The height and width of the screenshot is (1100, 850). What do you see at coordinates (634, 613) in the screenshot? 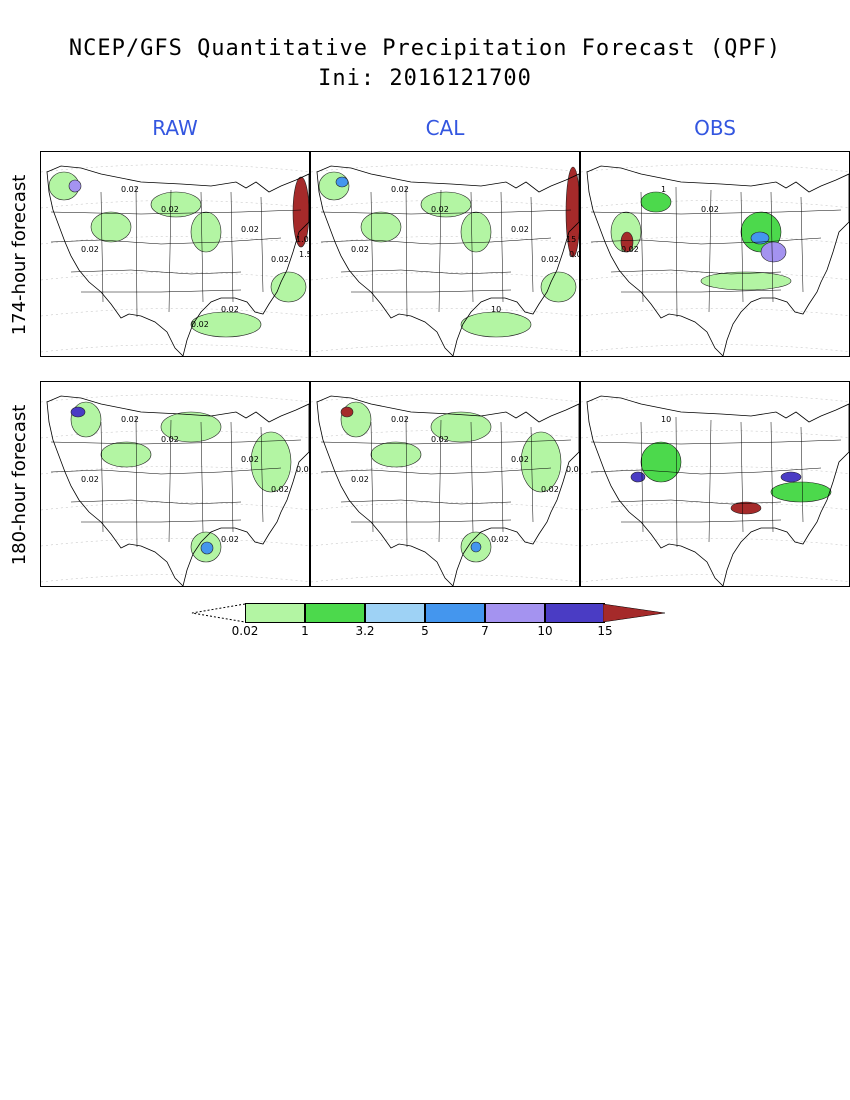
I see `legend-high-arrow` at bounding box center [634, 613].